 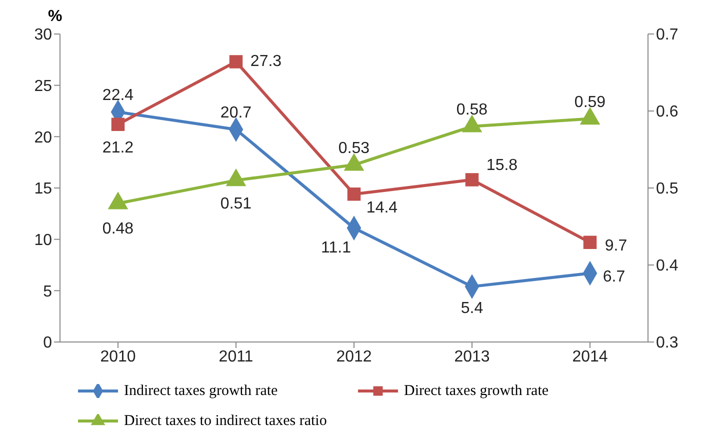 I want to click on data-label: 11.1, so click(x=336, y=247).